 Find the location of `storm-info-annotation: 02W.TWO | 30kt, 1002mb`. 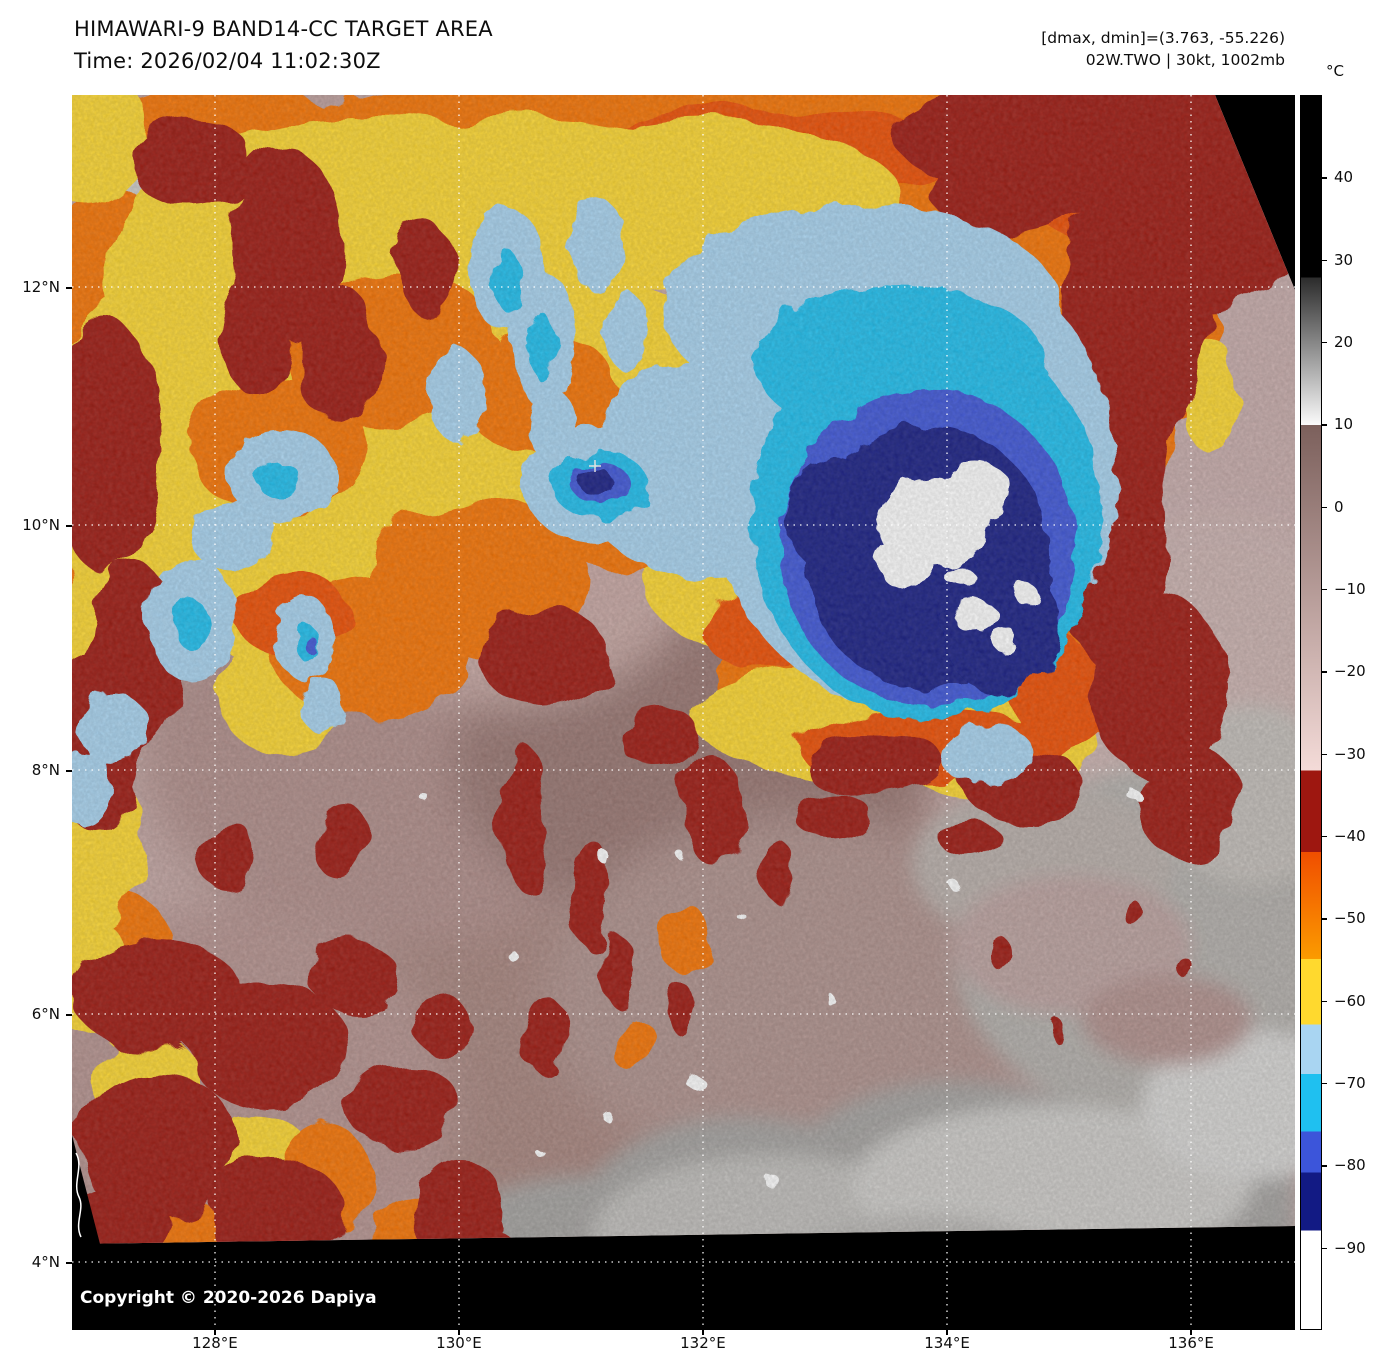

storm-info-annotation: 02W.TWO | 30kt, 1002mb is located at coordinates (1185, 60).